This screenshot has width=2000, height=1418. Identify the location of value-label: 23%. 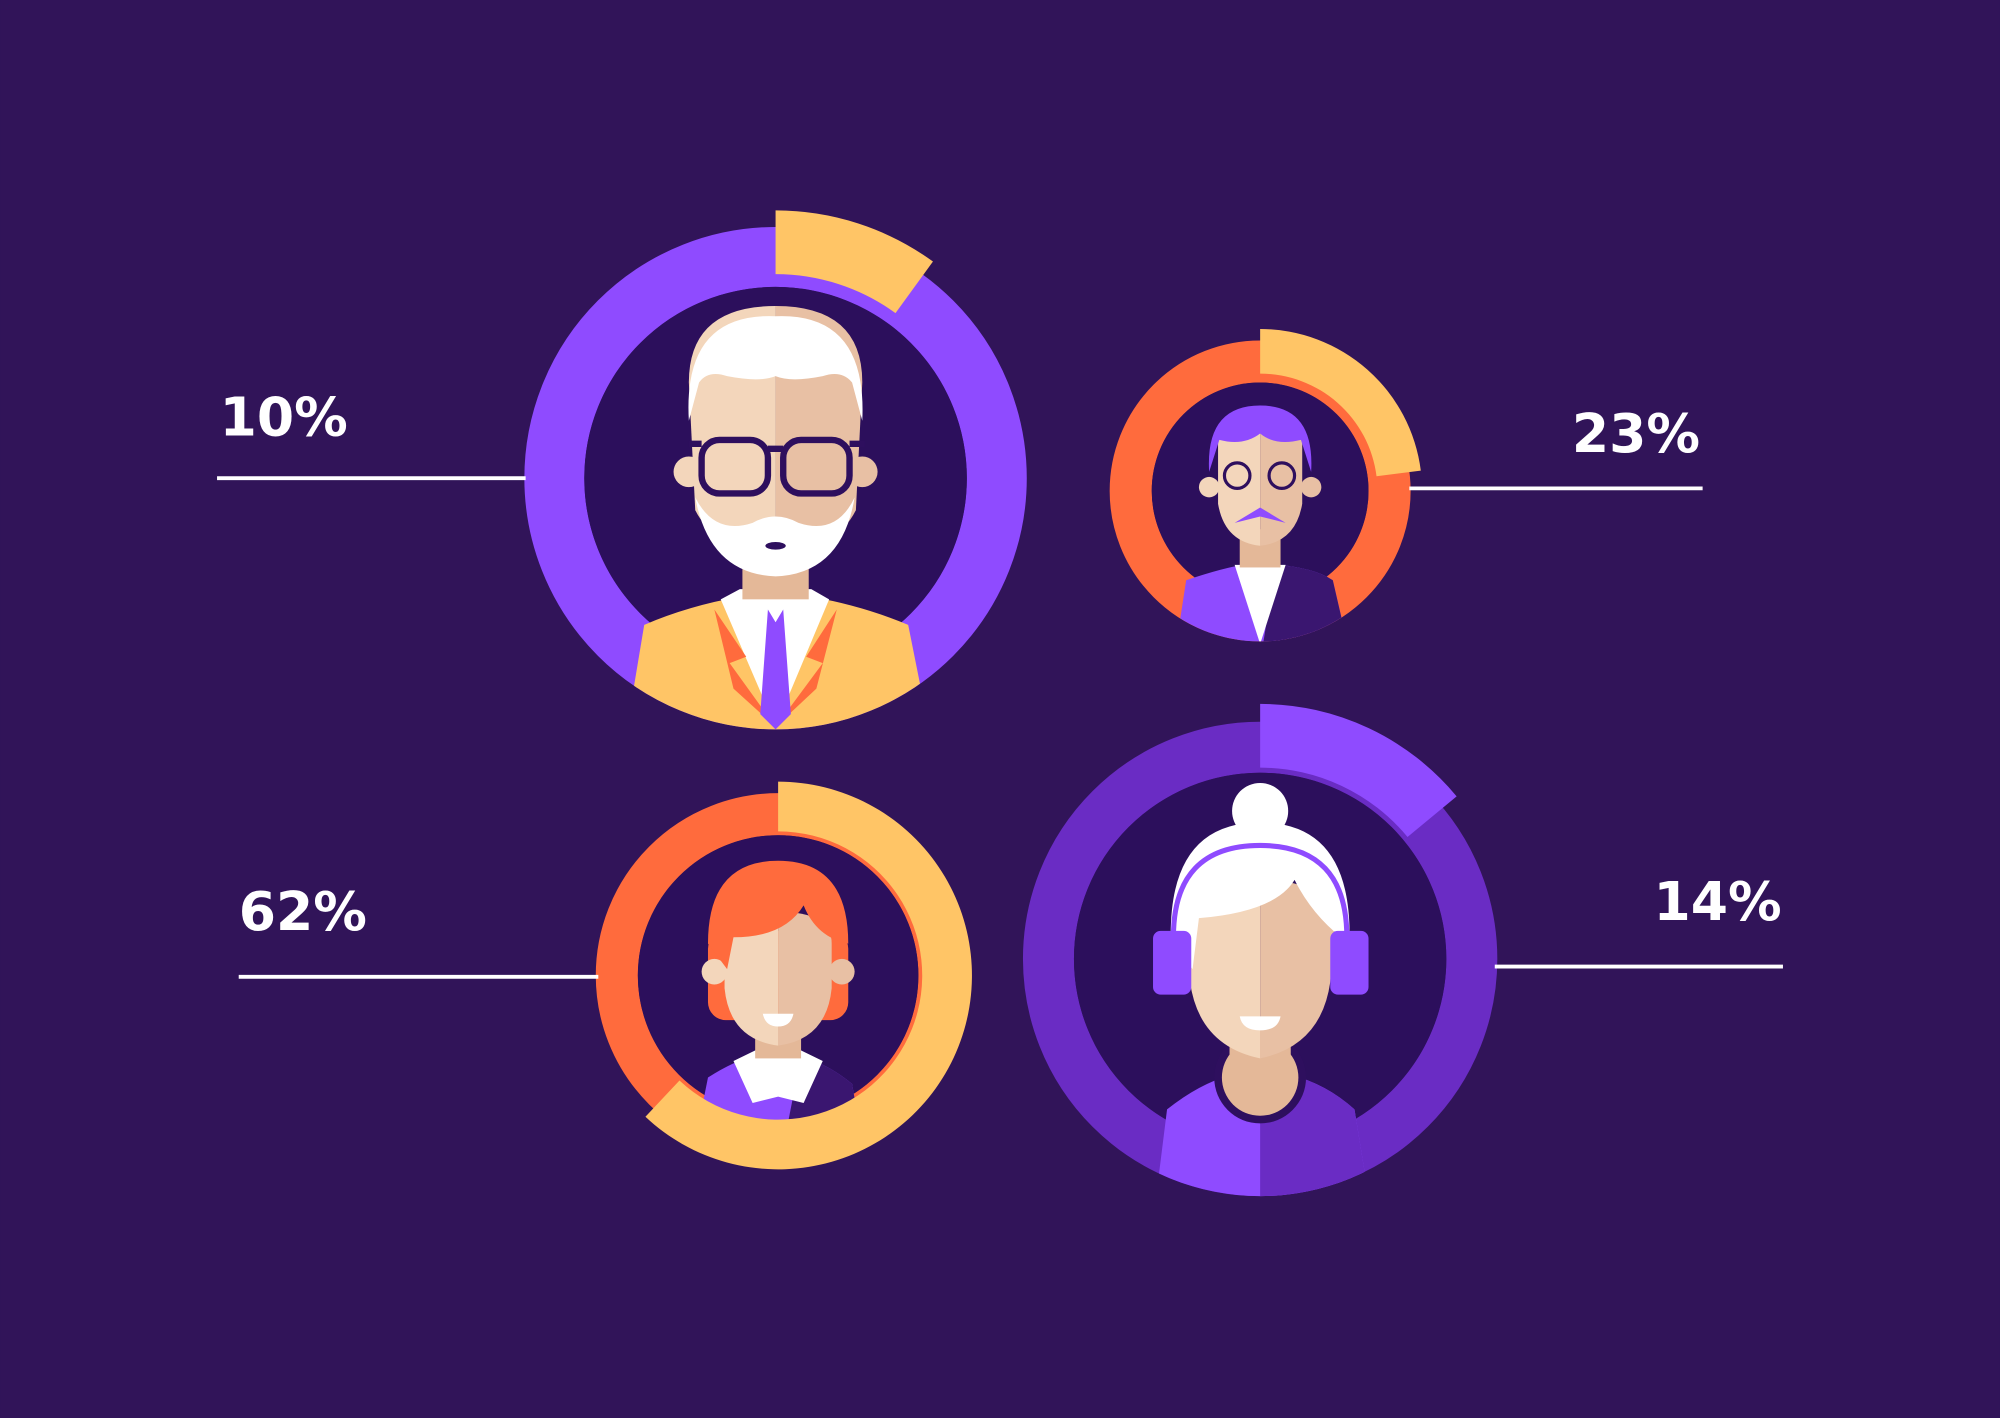
(1636, 433).